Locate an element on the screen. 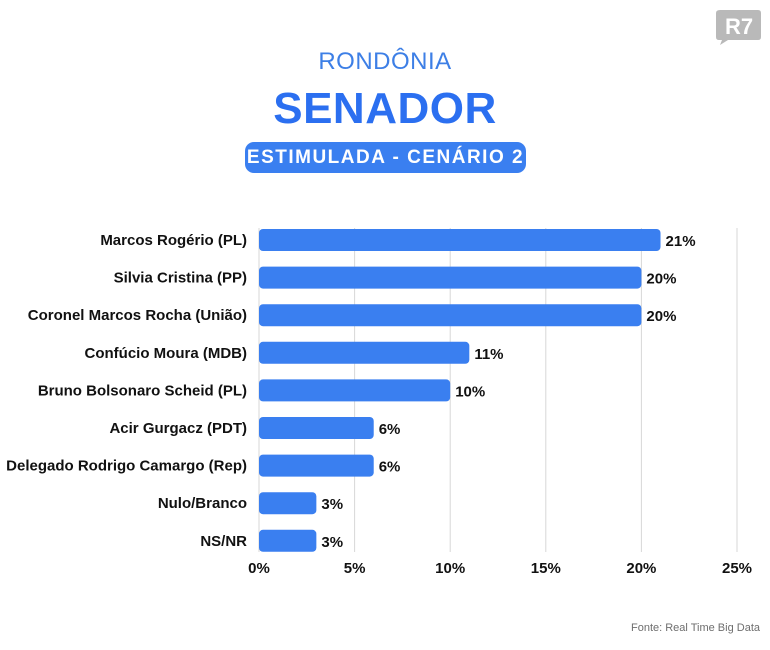 This screenshot has width=770, height=650. x-tick-label: 0% is located at coordinates (259, 568).